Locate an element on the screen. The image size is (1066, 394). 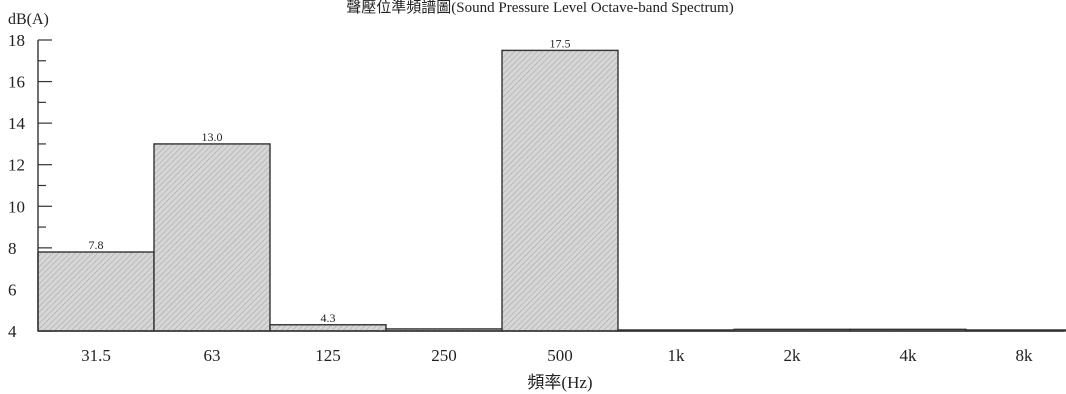
x-tick-label: 125 is located at coordinates (328, 355).